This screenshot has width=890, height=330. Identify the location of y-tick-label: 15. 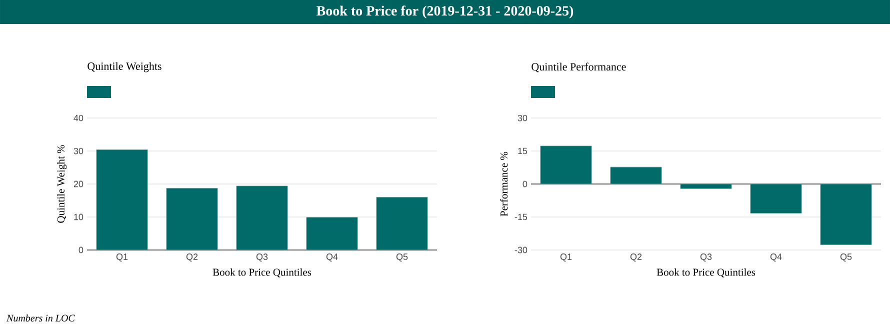
(523, 151).